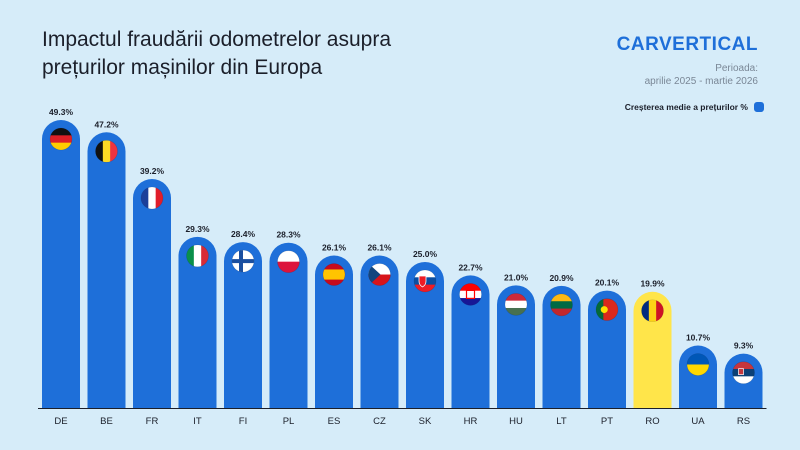 Image resolution: width=800 pixels, height=450 pixels. I want to click on bar-be, so click(106, 270).